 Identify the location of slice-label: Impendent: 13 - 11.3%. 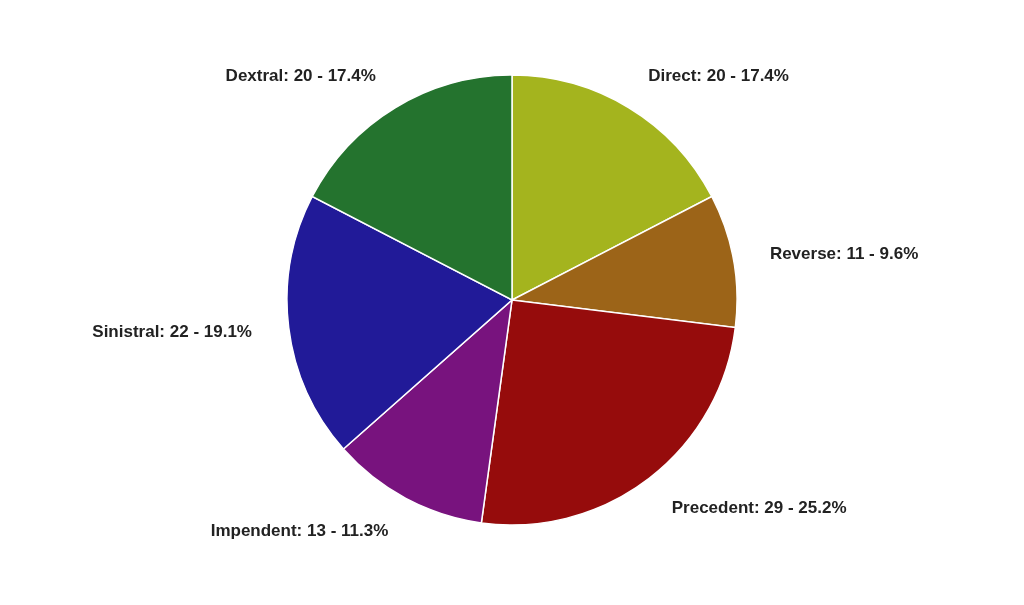
(299, 530).